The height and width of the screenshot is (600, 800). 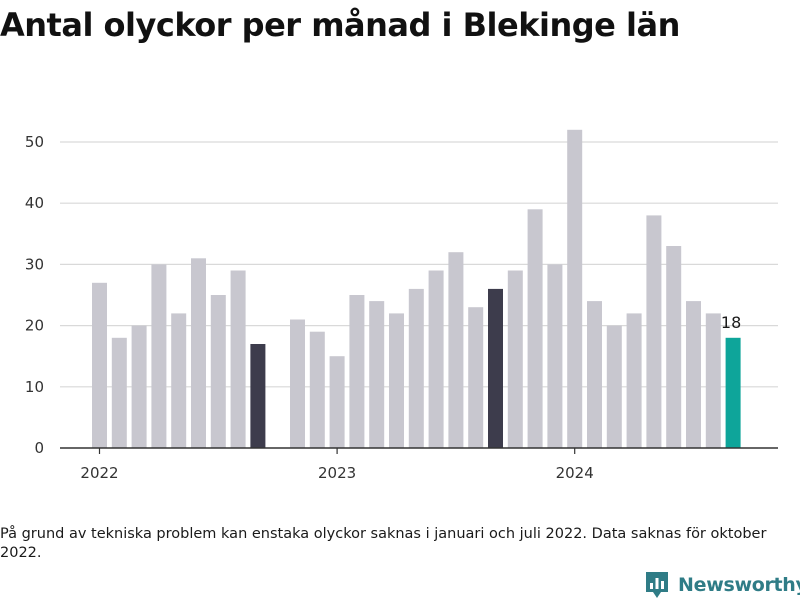 What do you see at coordinates (34, 326) in the screenshot?
I see `y-tick-label: 20` at bounding box center [34, 326].